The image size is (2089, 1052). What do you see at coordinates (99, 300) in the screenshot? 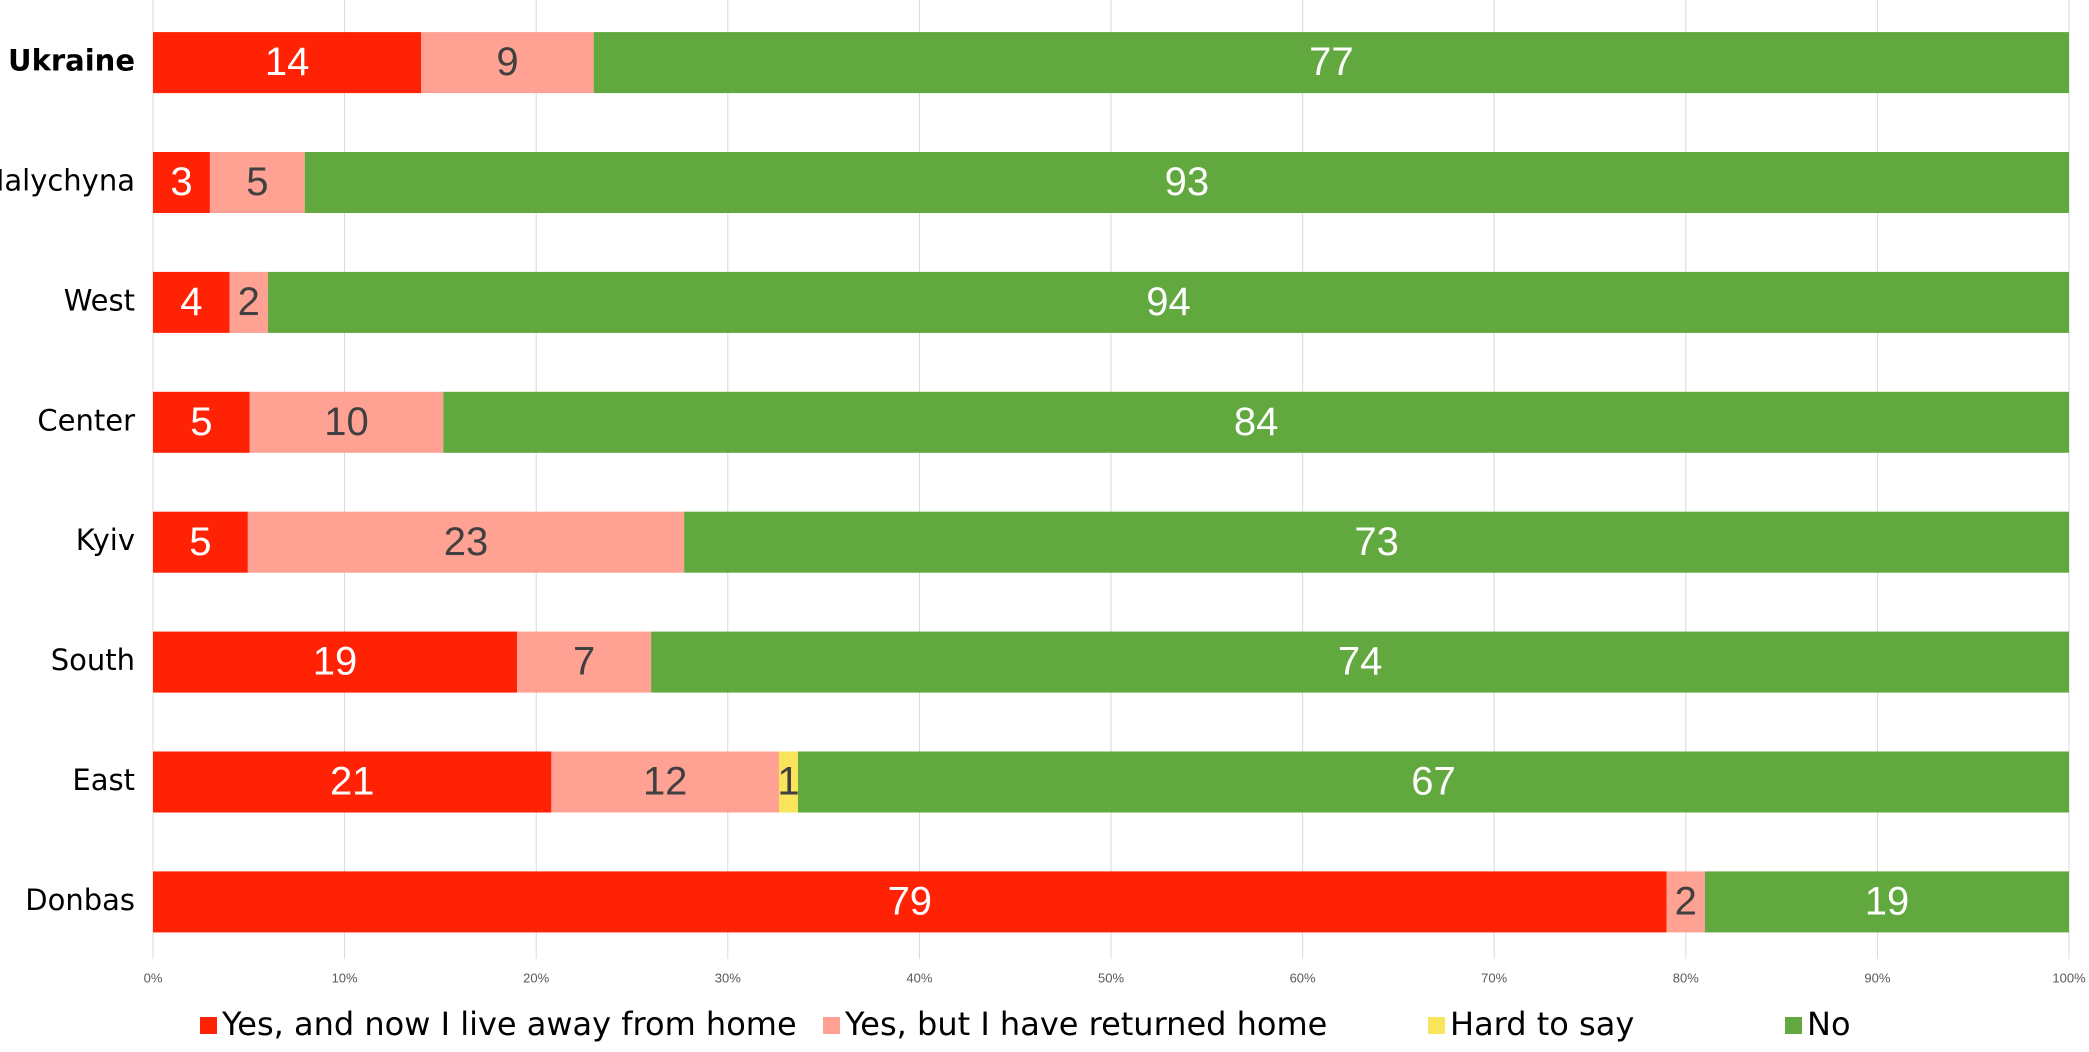
I see `category-label: West` at bounding box center [99, 300].